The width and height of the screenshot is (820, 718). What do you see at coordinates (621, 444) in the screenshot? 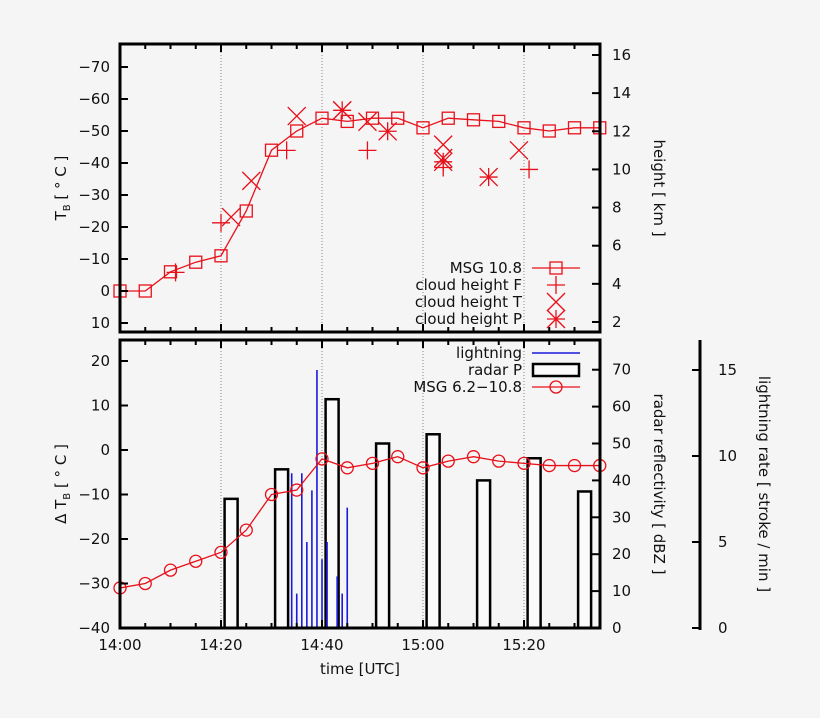
I see `radar-tick-label: 50` at bounding box center [621, 444].